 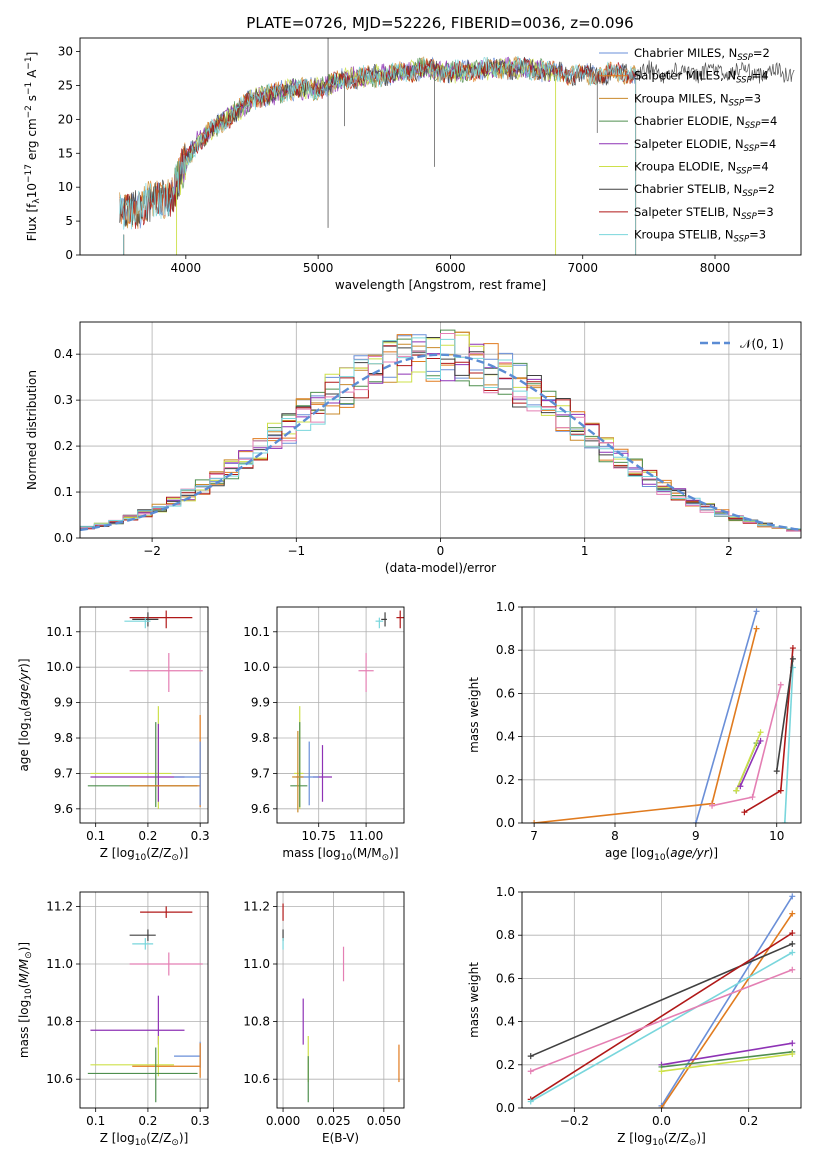 I want to click on age_vs_Z-plot-area, so click(x=145, y=709).